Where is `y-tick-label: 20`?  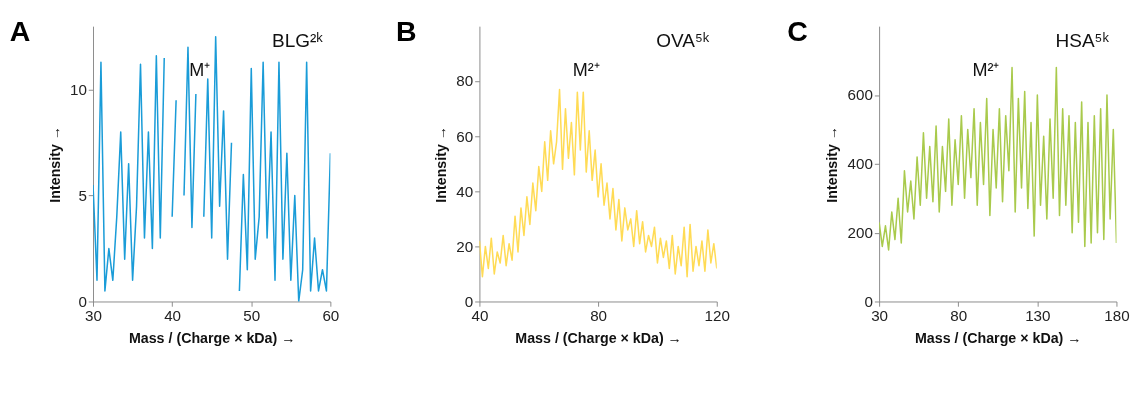
y-tick-label: 20 is located at coordinates (465, 246).